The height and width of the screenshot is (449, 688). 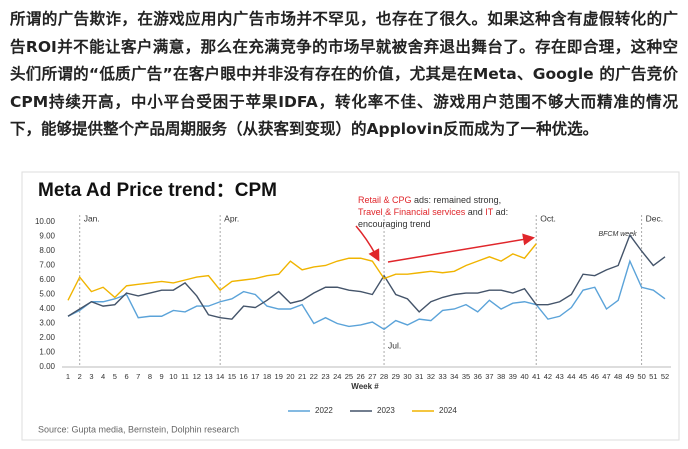 I want to click on x-tick-label: 20, so click(x=290, y=376).